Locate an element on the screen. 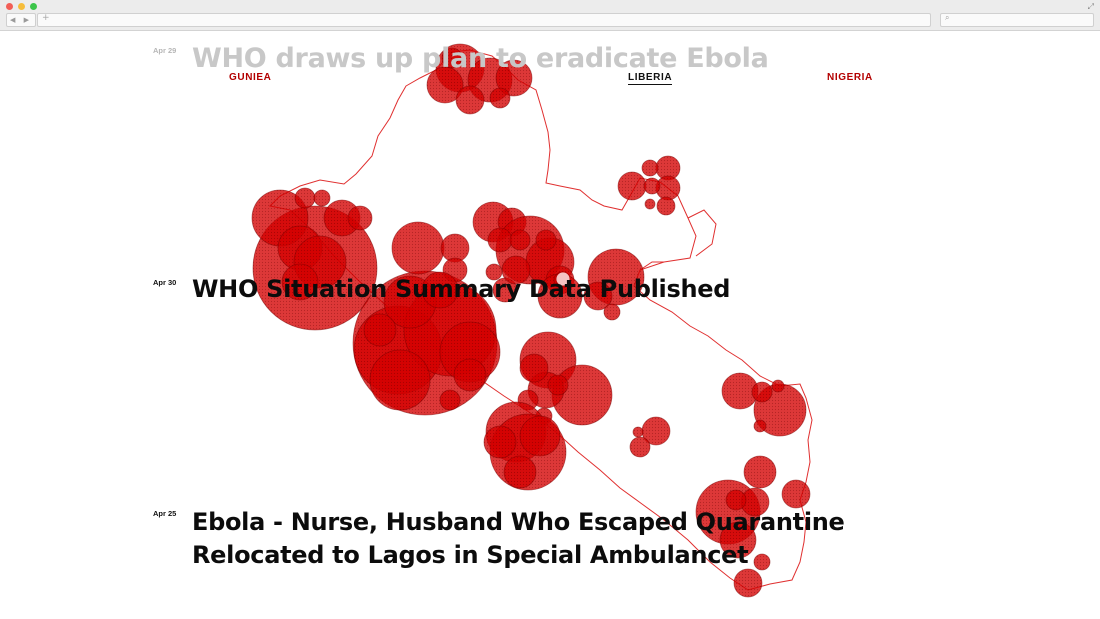 This screenshot has height=619, width=1100. new-tab-icon: + is located at coordinates (46, 18).